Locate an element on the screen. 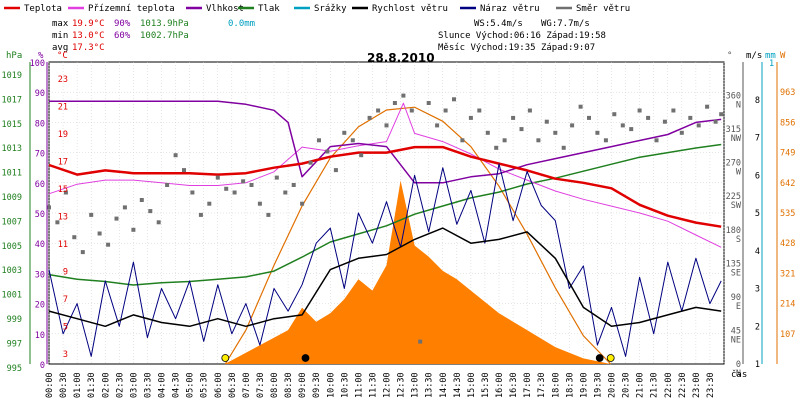 The width and height of the screenshot is (800, 400). dir-name-label: E is located at coordinates (738, 307).